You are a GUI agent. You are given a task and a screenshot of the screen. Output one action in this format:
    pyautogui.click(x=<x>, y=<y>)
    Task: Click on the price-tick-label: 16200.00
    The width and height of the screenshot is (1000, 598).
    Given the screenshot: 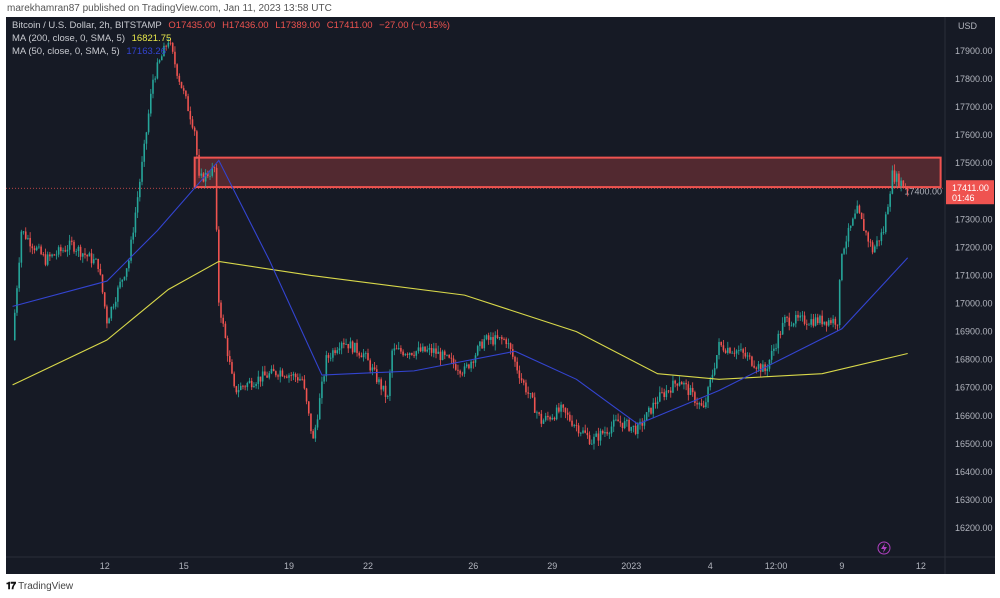 What is the action you would take?
    pyautogui.click(x=974, y=528)
    